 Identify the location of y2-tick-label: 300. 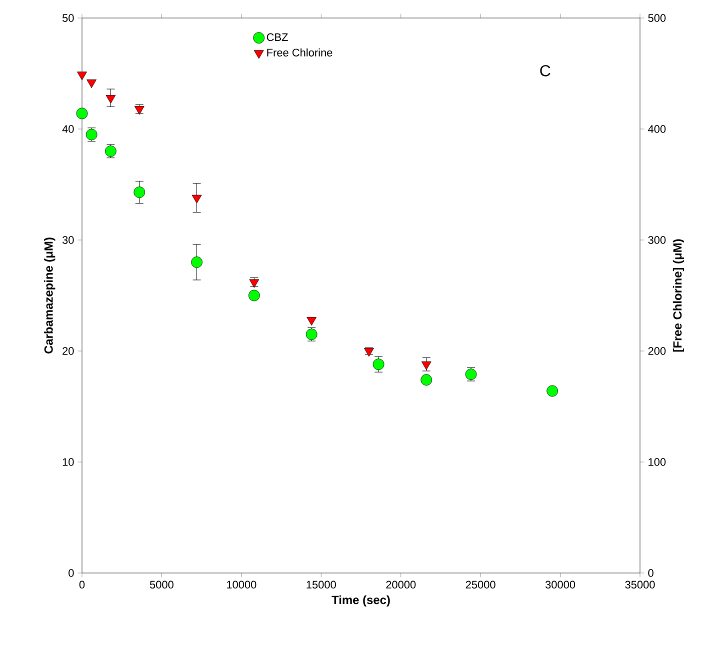
(657, 240).